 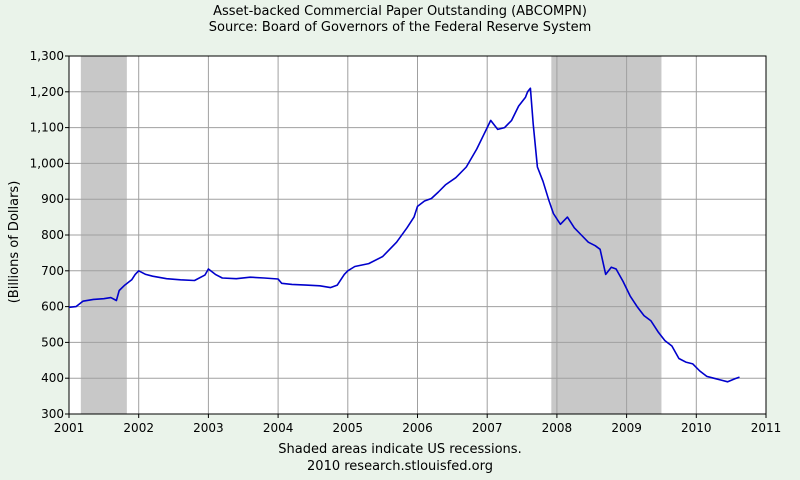 What do you see at coordinates (47, 163) in the screenshot?
I see `y-tick-label: 1,000` at bounding box center [47, 163].